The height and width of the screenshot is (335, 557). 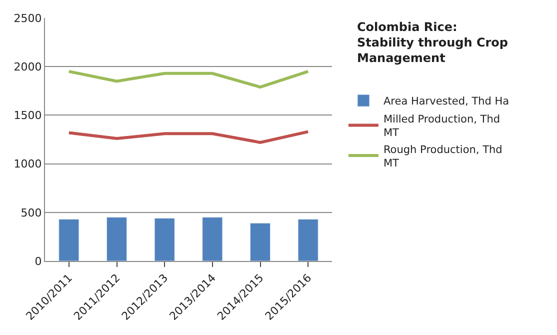 I want to click on y-tick-label: 2500, so click(x=28, y=18).